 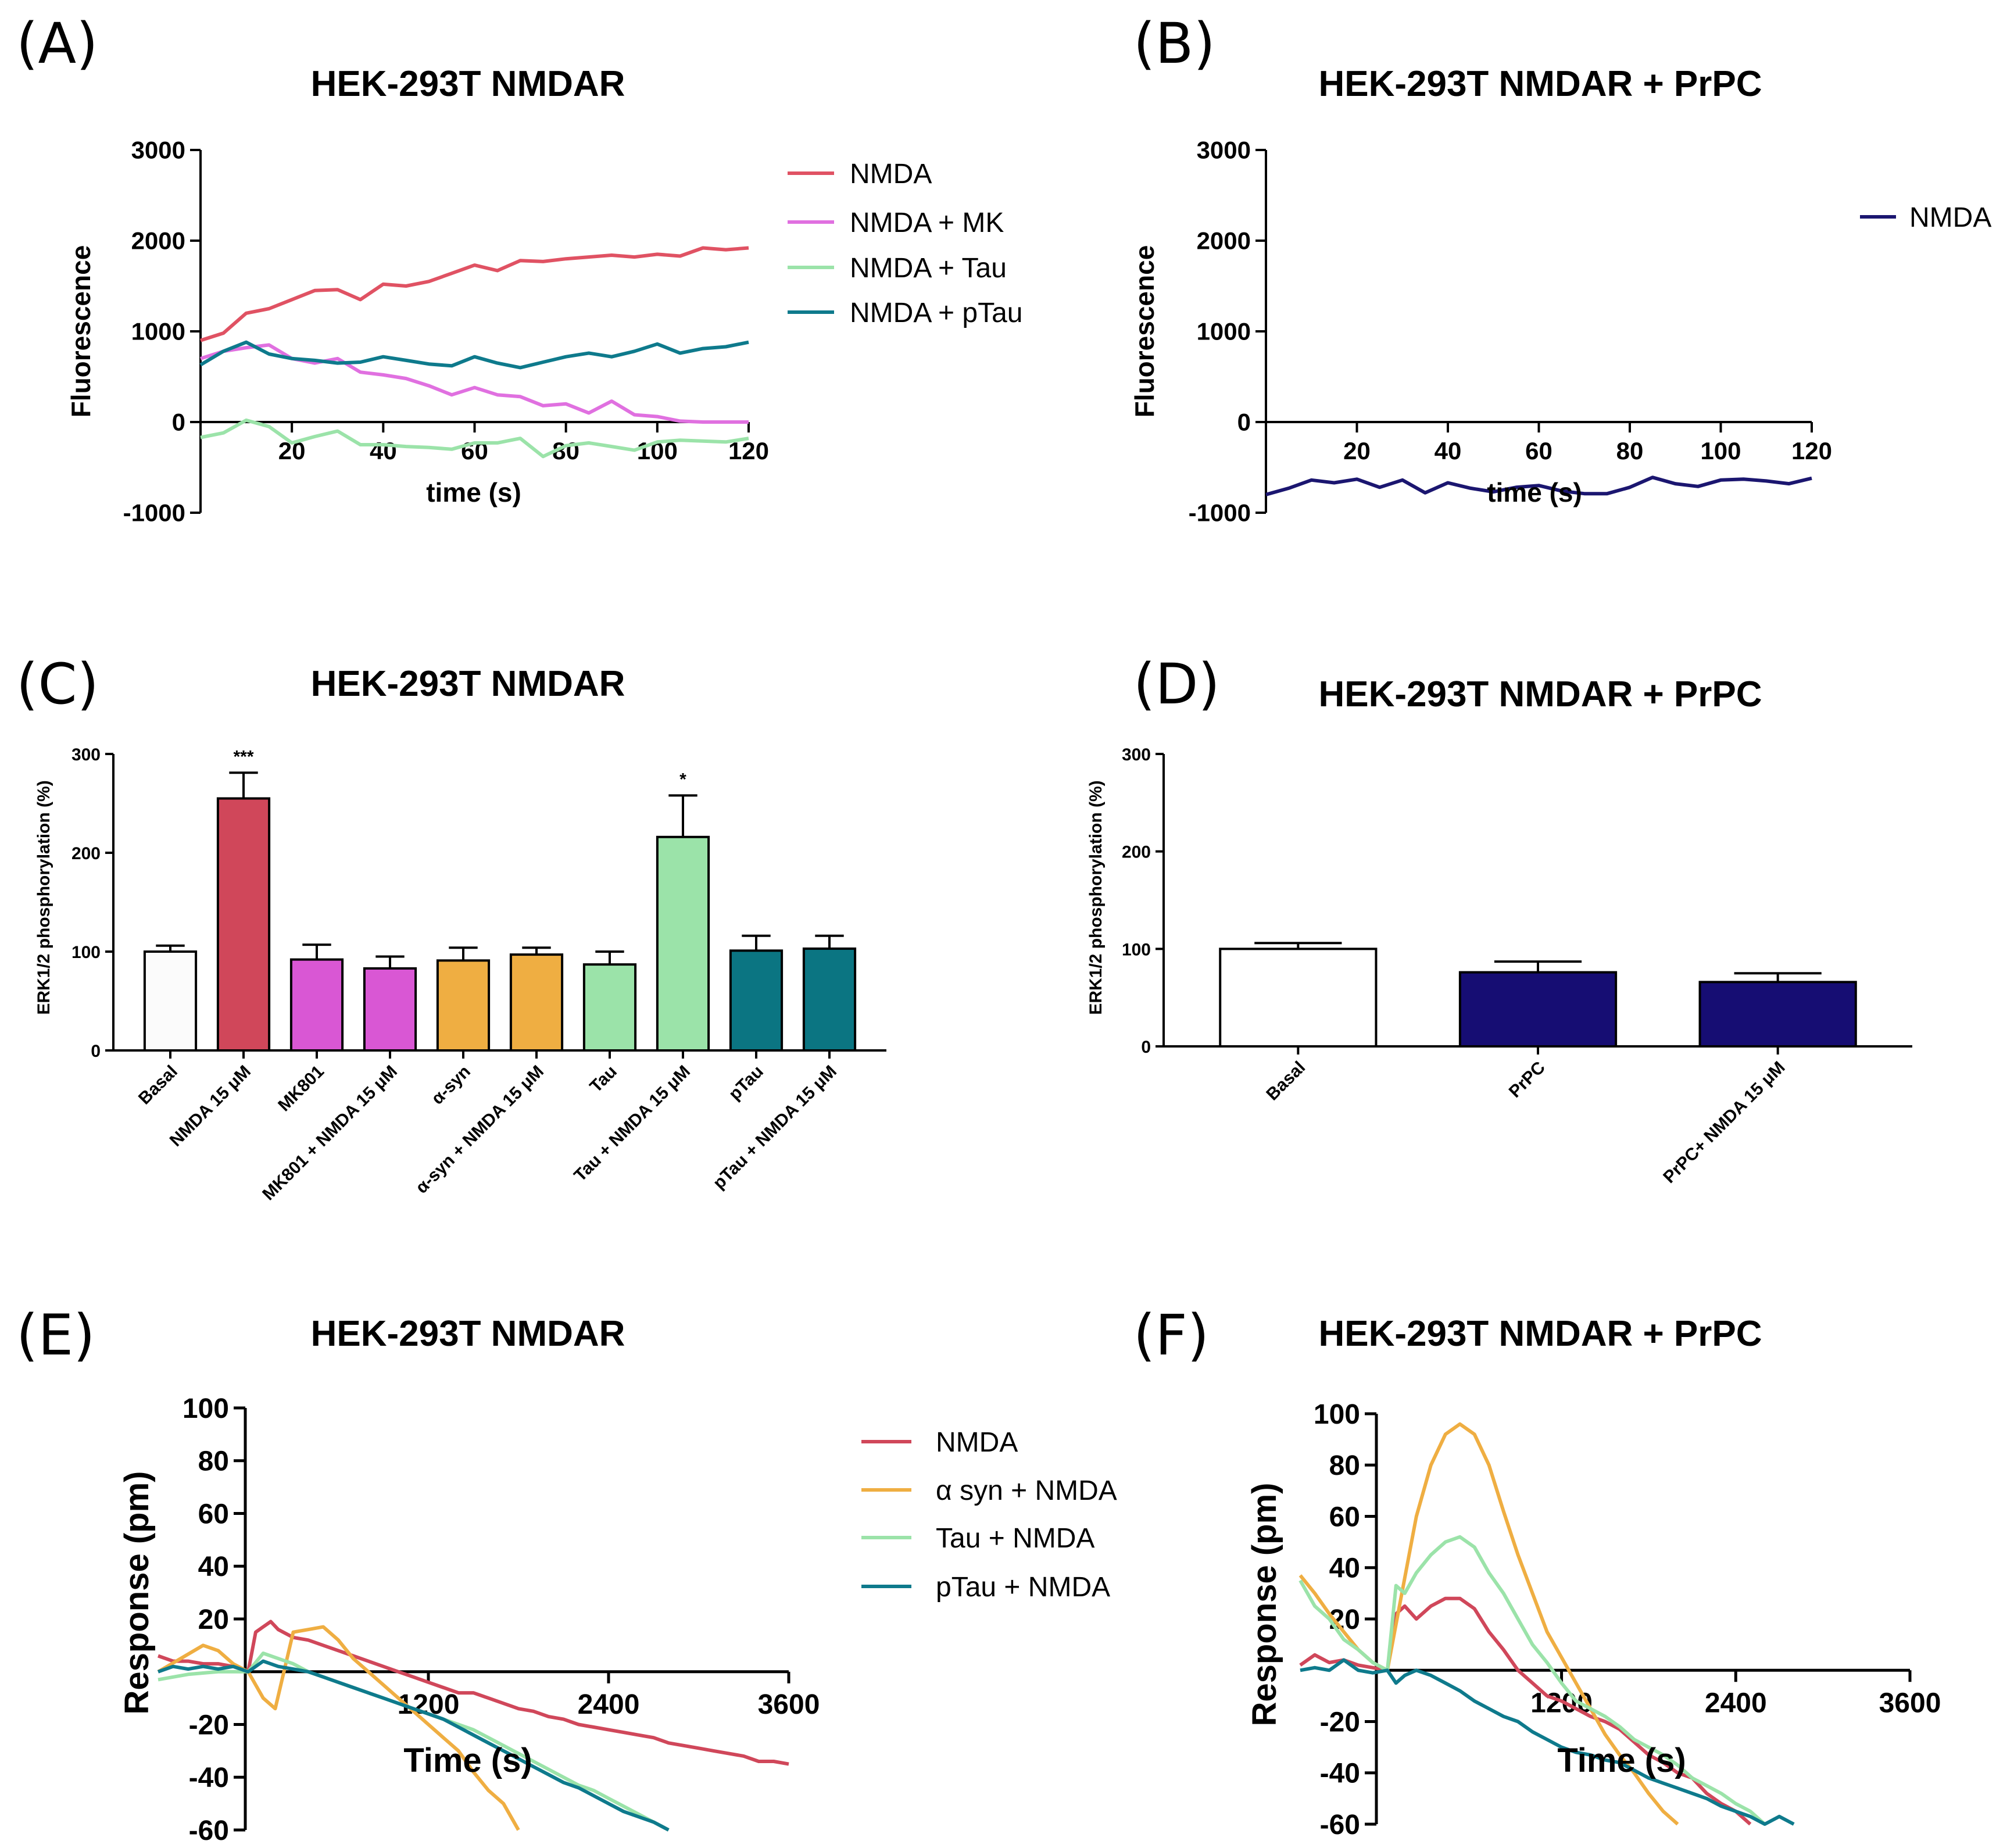 What do you see at coordinates (603, 1079) in the screenshot?
I see `x-tick-label: Tau` at bounding box center [603, 1079].